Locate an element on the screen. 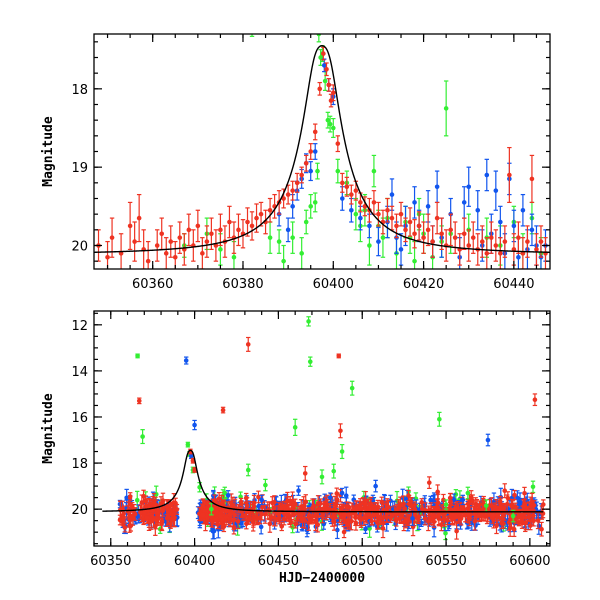 Image resolution: width=600 pixels, height=600 pixels. baseline-point-blue is located at coordinates (337, 530).